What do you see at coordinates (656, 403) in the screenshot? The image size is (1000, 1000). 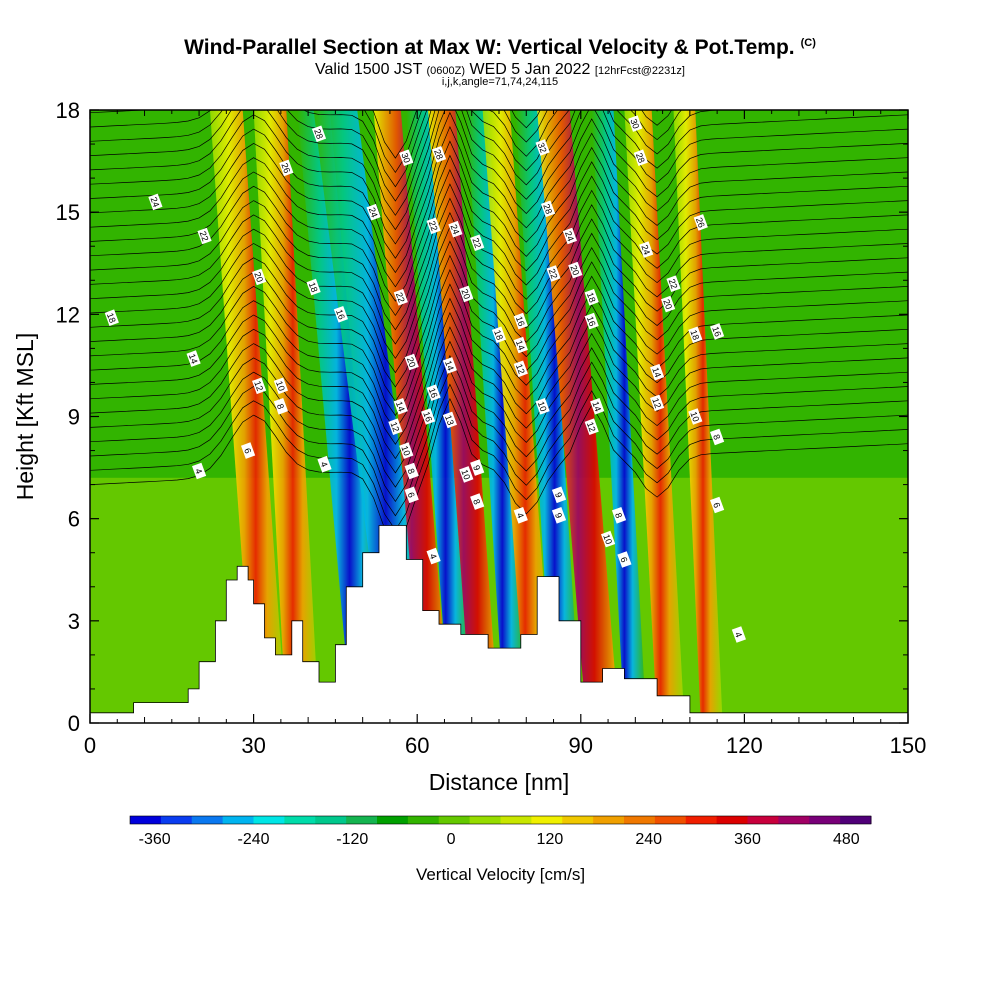 I see `contour-label-text: 12` at bounding box center [656, 403].